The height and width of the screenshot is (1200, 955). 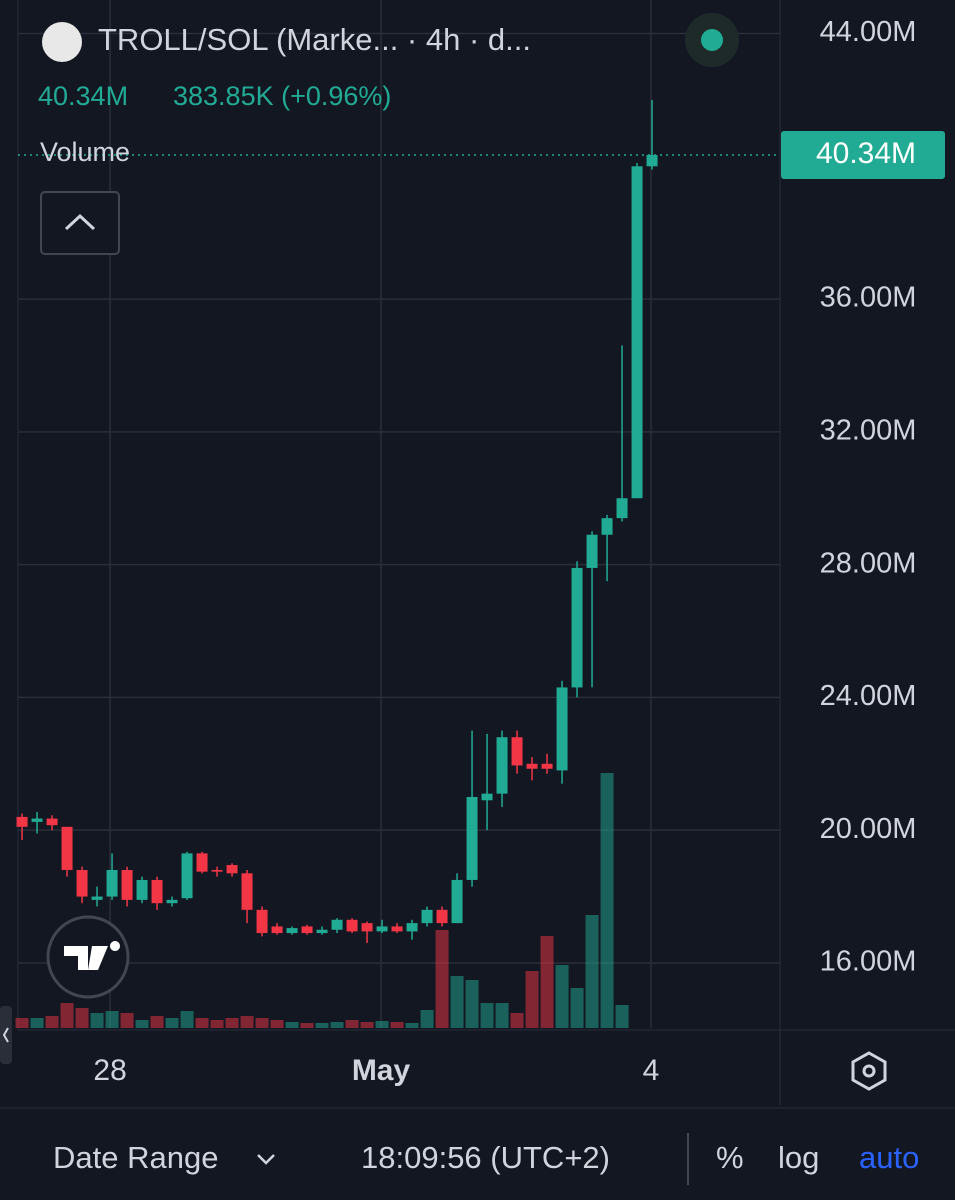 What do you see at coordinates (866, 153) in the screenshot?
I see `last-price-label: 40.34M` at bounding box center [866, 153].